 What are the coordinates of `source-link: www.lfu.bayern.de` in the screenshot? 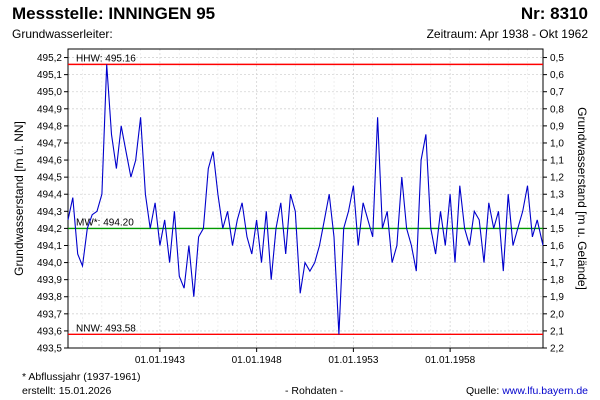 It's located at (545, 391).